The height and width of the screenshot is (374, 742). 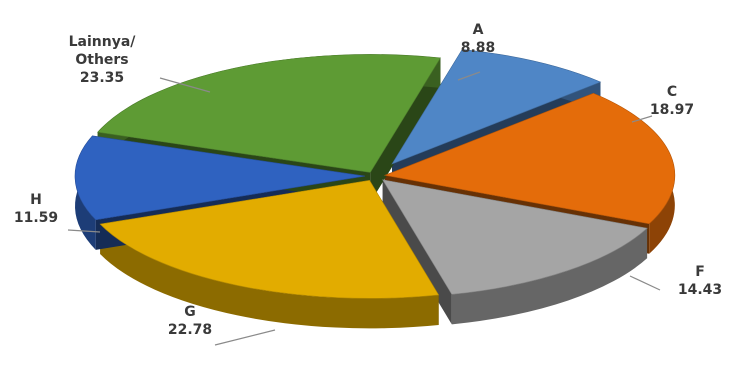 I want to click on data-label-a: A 8.88, so click(x=478, y=39).